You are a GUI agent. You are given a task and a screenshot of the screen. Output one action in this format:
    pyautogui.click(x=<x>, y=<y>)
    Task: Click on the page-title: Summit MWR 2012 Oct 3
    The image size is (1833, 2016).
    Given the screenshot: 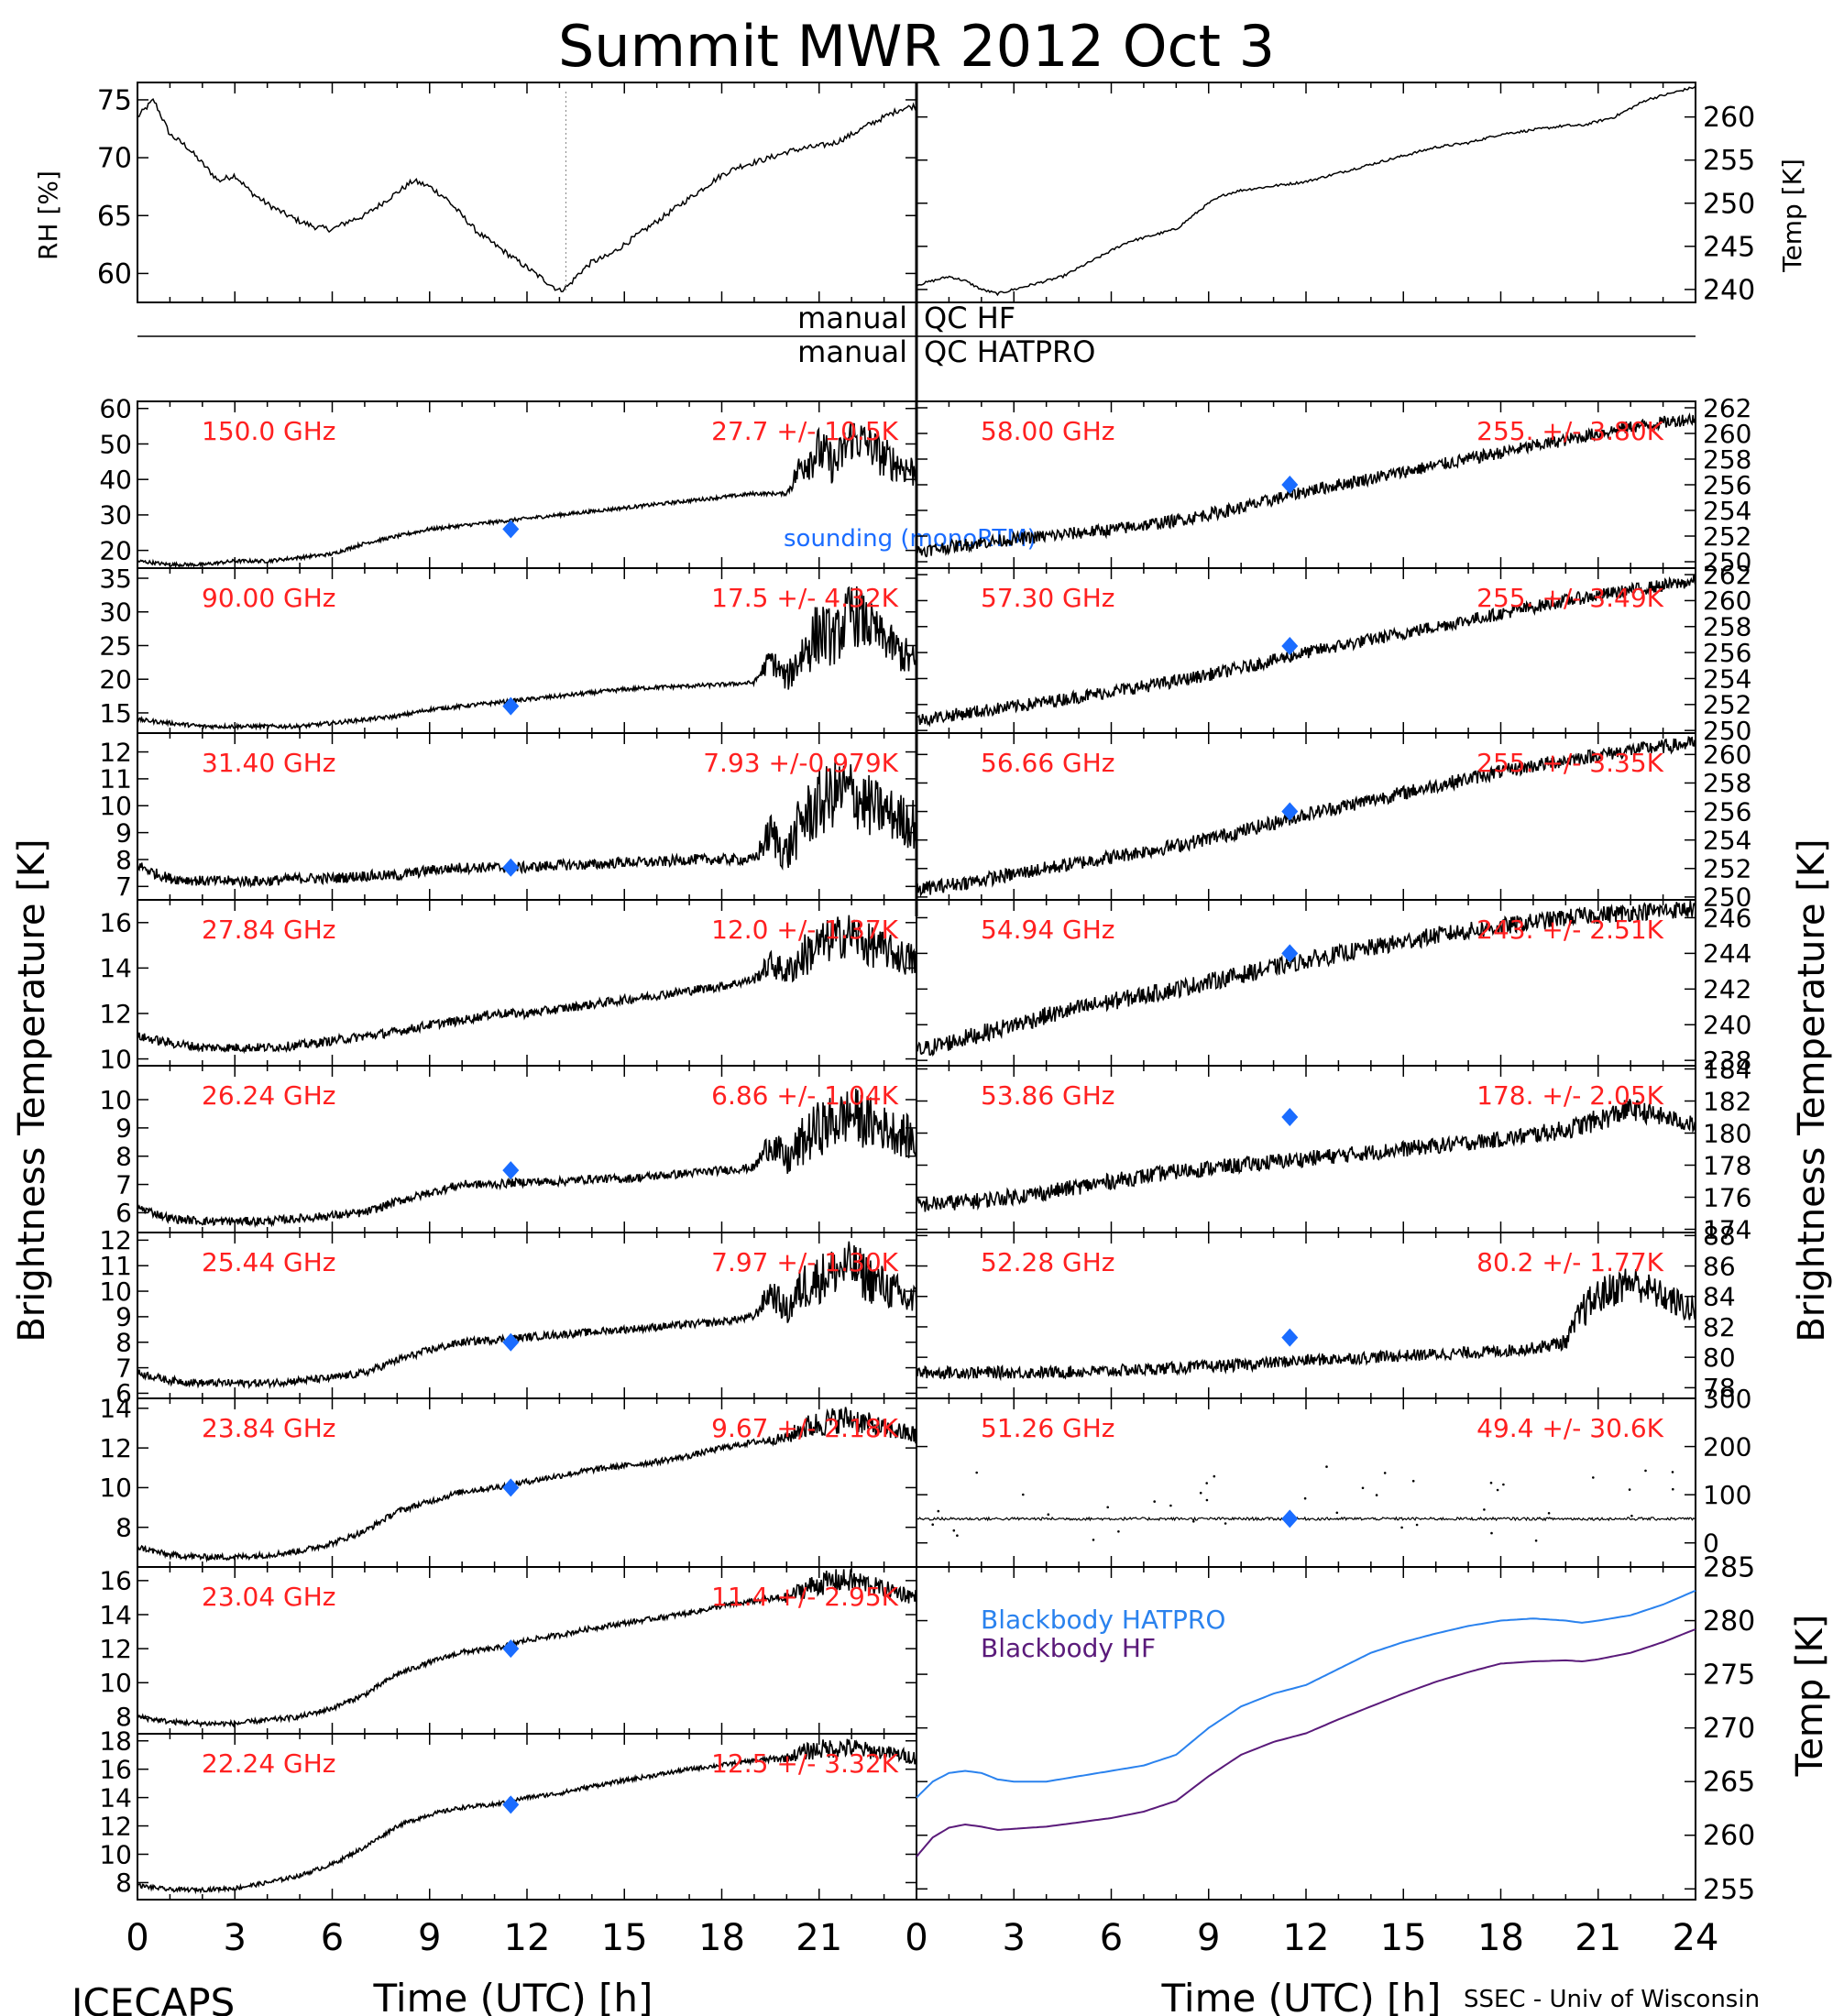 What is the action you would take?
    pyautogui.click(x=916, y=46)
    